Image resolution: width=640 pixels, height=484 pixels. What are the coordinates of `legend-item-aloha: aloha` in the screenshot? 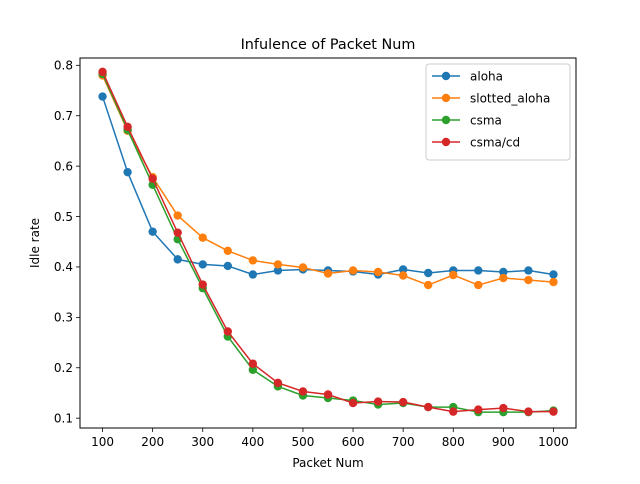 It's located at (467, 76).